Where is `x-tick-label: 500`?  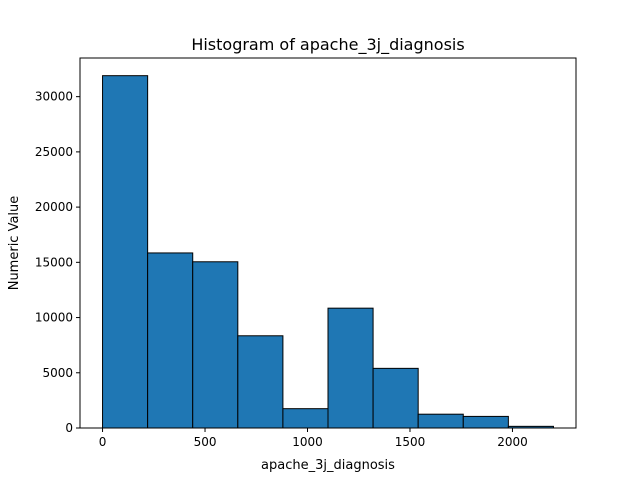
x-tick-label: 500 is located at coordinates (205, 442).